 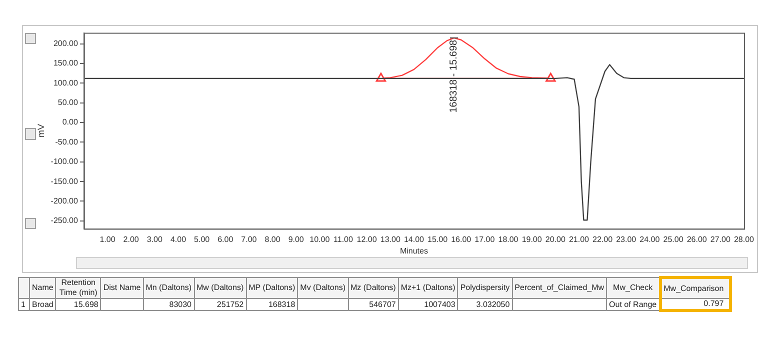 I want to click on x-tick-label: 5.00, so click(x=202, y=239).